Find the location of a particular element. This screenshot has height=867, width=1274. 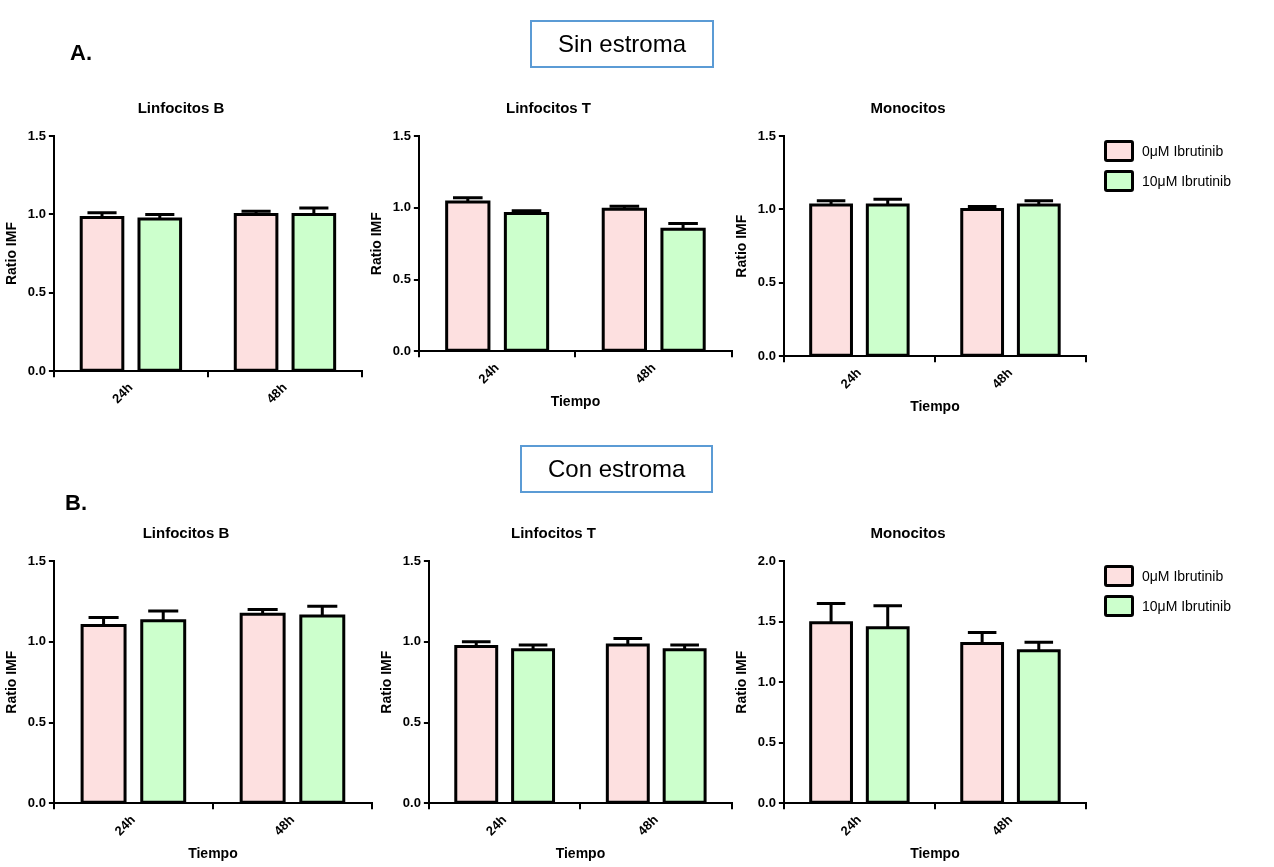

text: Sin estroma is located at coordinates (622, 44).